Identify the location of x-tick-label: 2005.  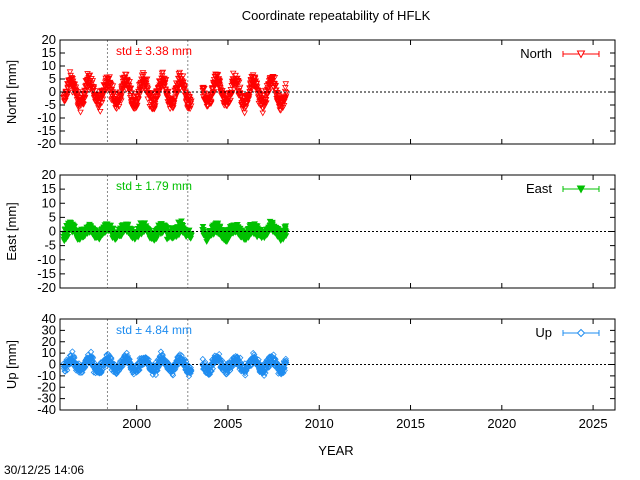
(227, 423).